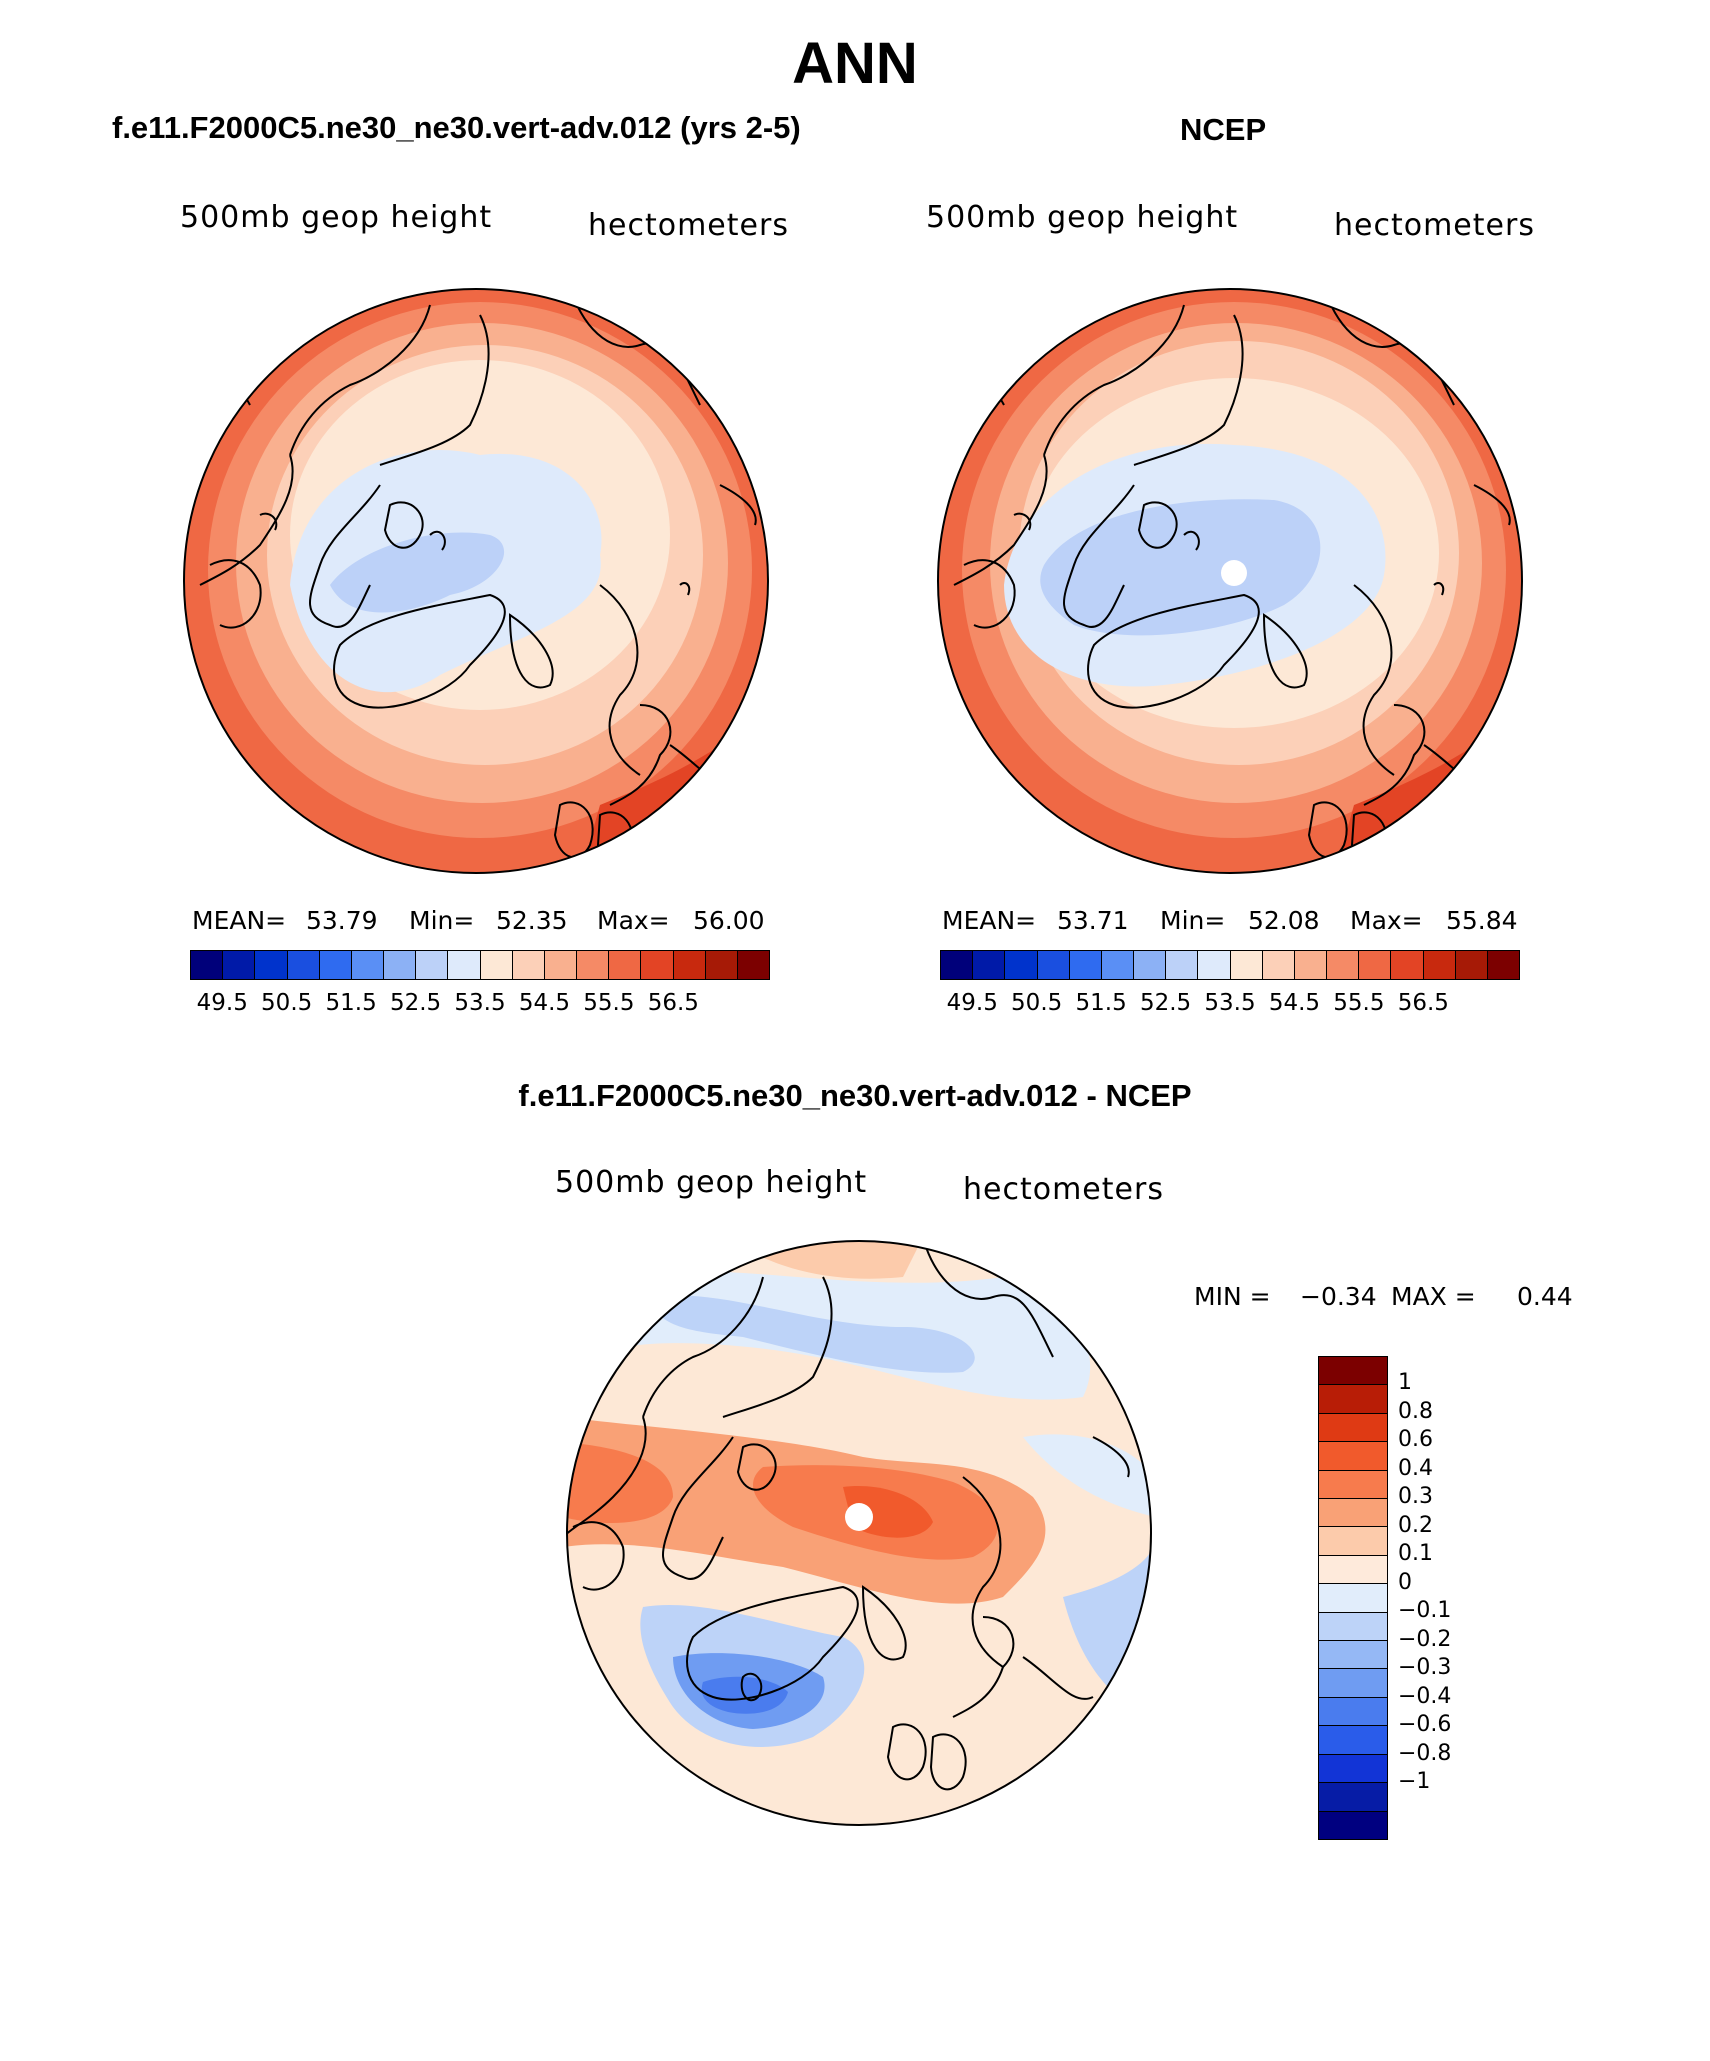 The width and height of the screenshot is (1710, 2061). What do you see at coordinates (1338, 1296) in the screenshot?
I see `difference-min-value: −0.34` at bounding box center [1338, 1296].